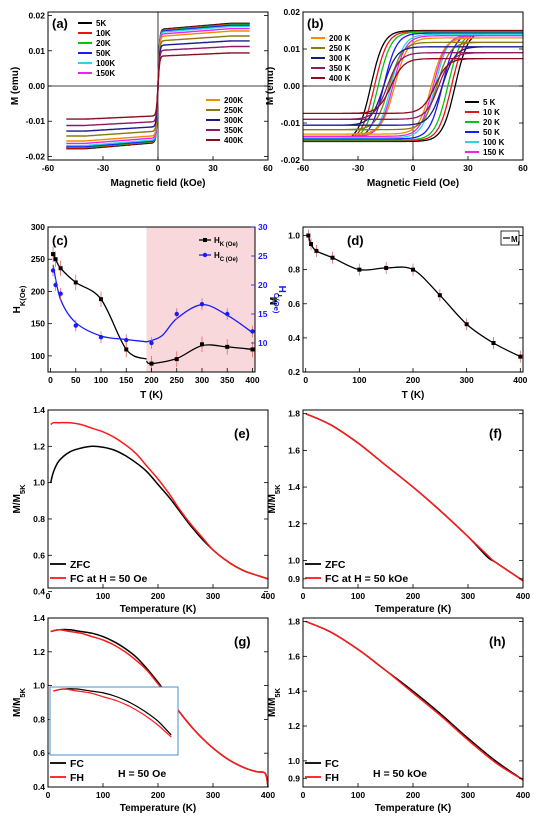 The height and width of the screenshot is (817, 550). What do you see at coordinates (335, 565) in the screenshot?
I see `legend-label: ZFC` at bounding box center [335, 565].